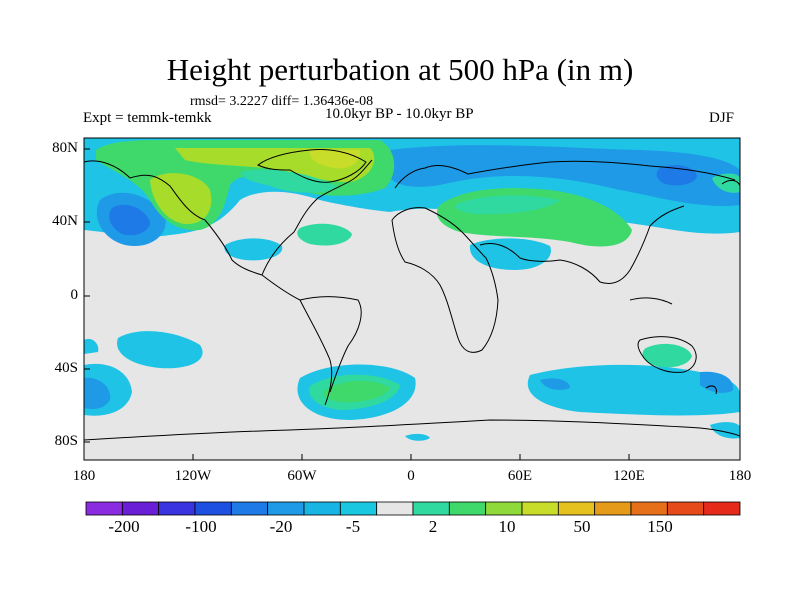  What do you see at coordinates (433, 526) in the screenshot?
I see `colorbar-label: 2` at bounding box center [433, 526].